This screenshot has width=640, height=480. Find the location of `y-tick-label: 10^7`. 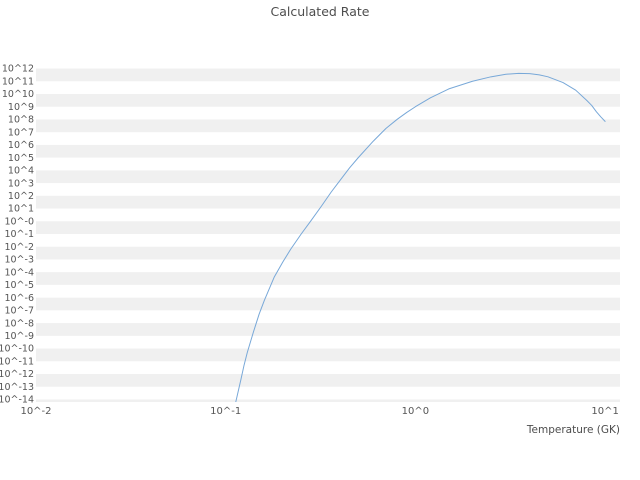

y-tick-label: 10^7 is located at coordinates (21, 132).